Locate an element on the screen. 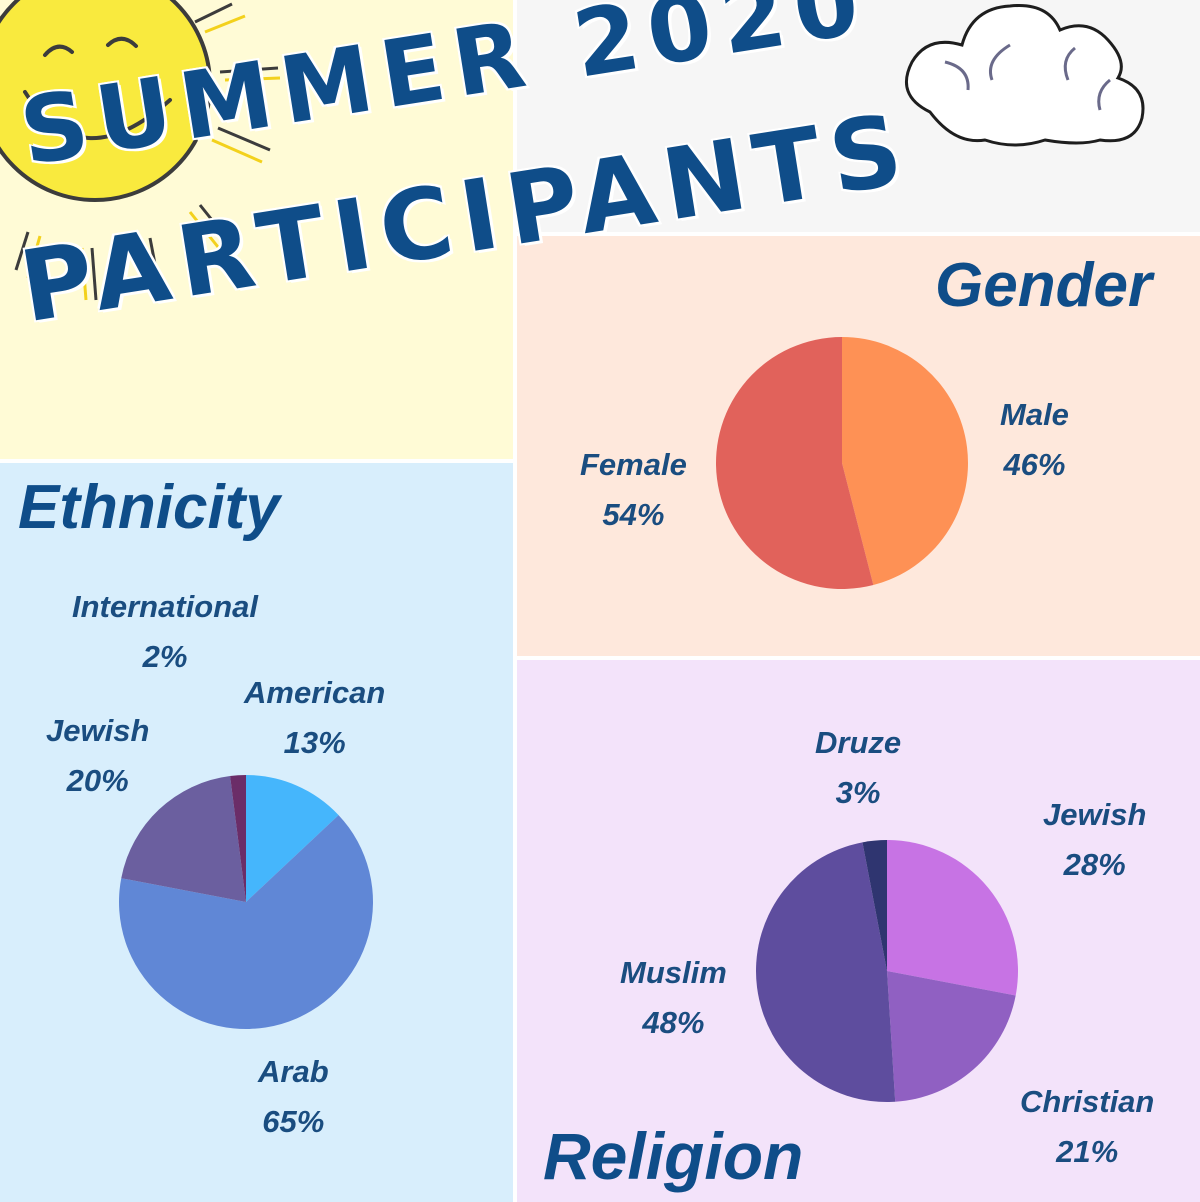 The height and width of the screenshot is (1202, 1200). slice-label-arab: Arab 65% is located at coordinates (293, 1096).